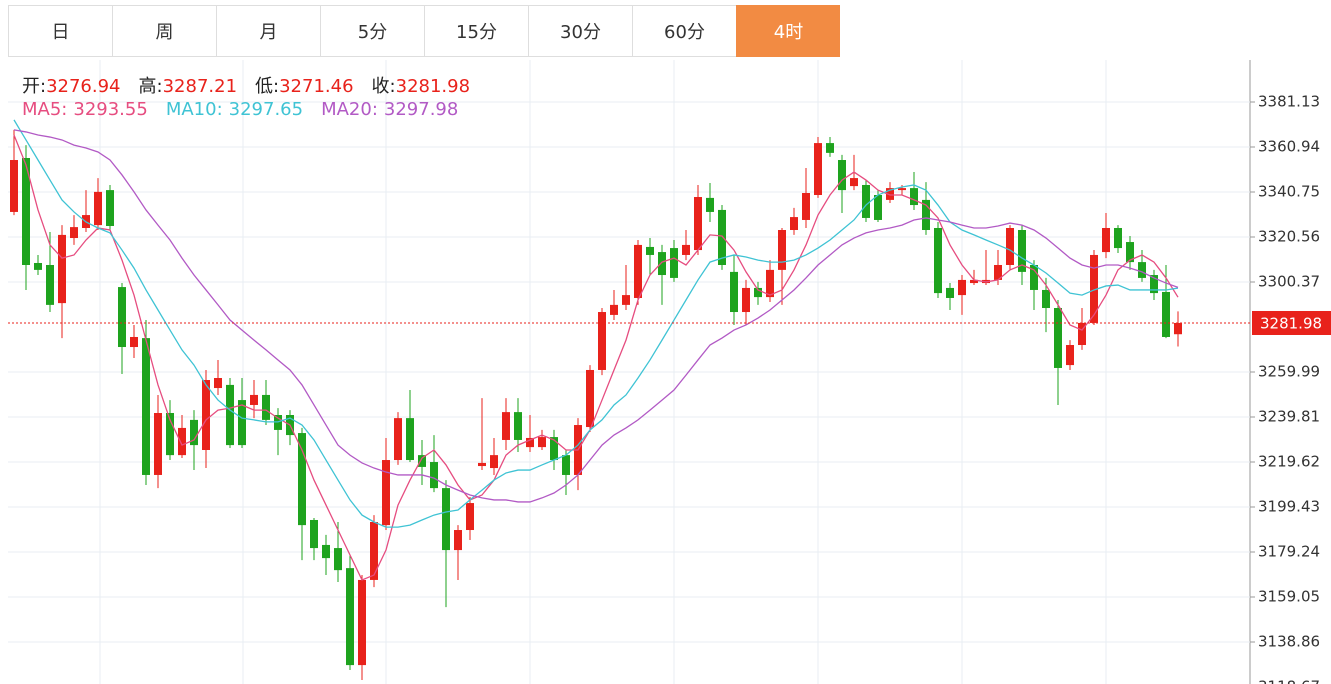  What do you see at coordinates (1289, 551) in the screenshot?
I see `y-tick-label: 3179.24` at bounding box center [1289, 551].